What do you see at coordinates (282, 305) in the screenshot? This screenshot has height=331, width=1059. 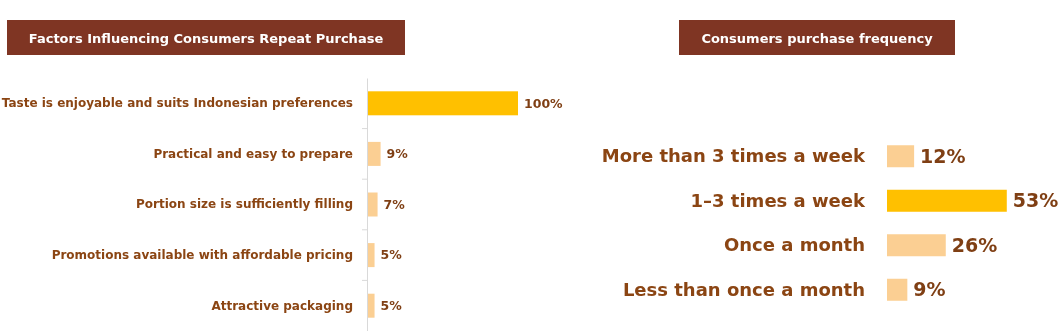 I see `y-tick-label: Attractive packaging` at bounding box center [282, 305].